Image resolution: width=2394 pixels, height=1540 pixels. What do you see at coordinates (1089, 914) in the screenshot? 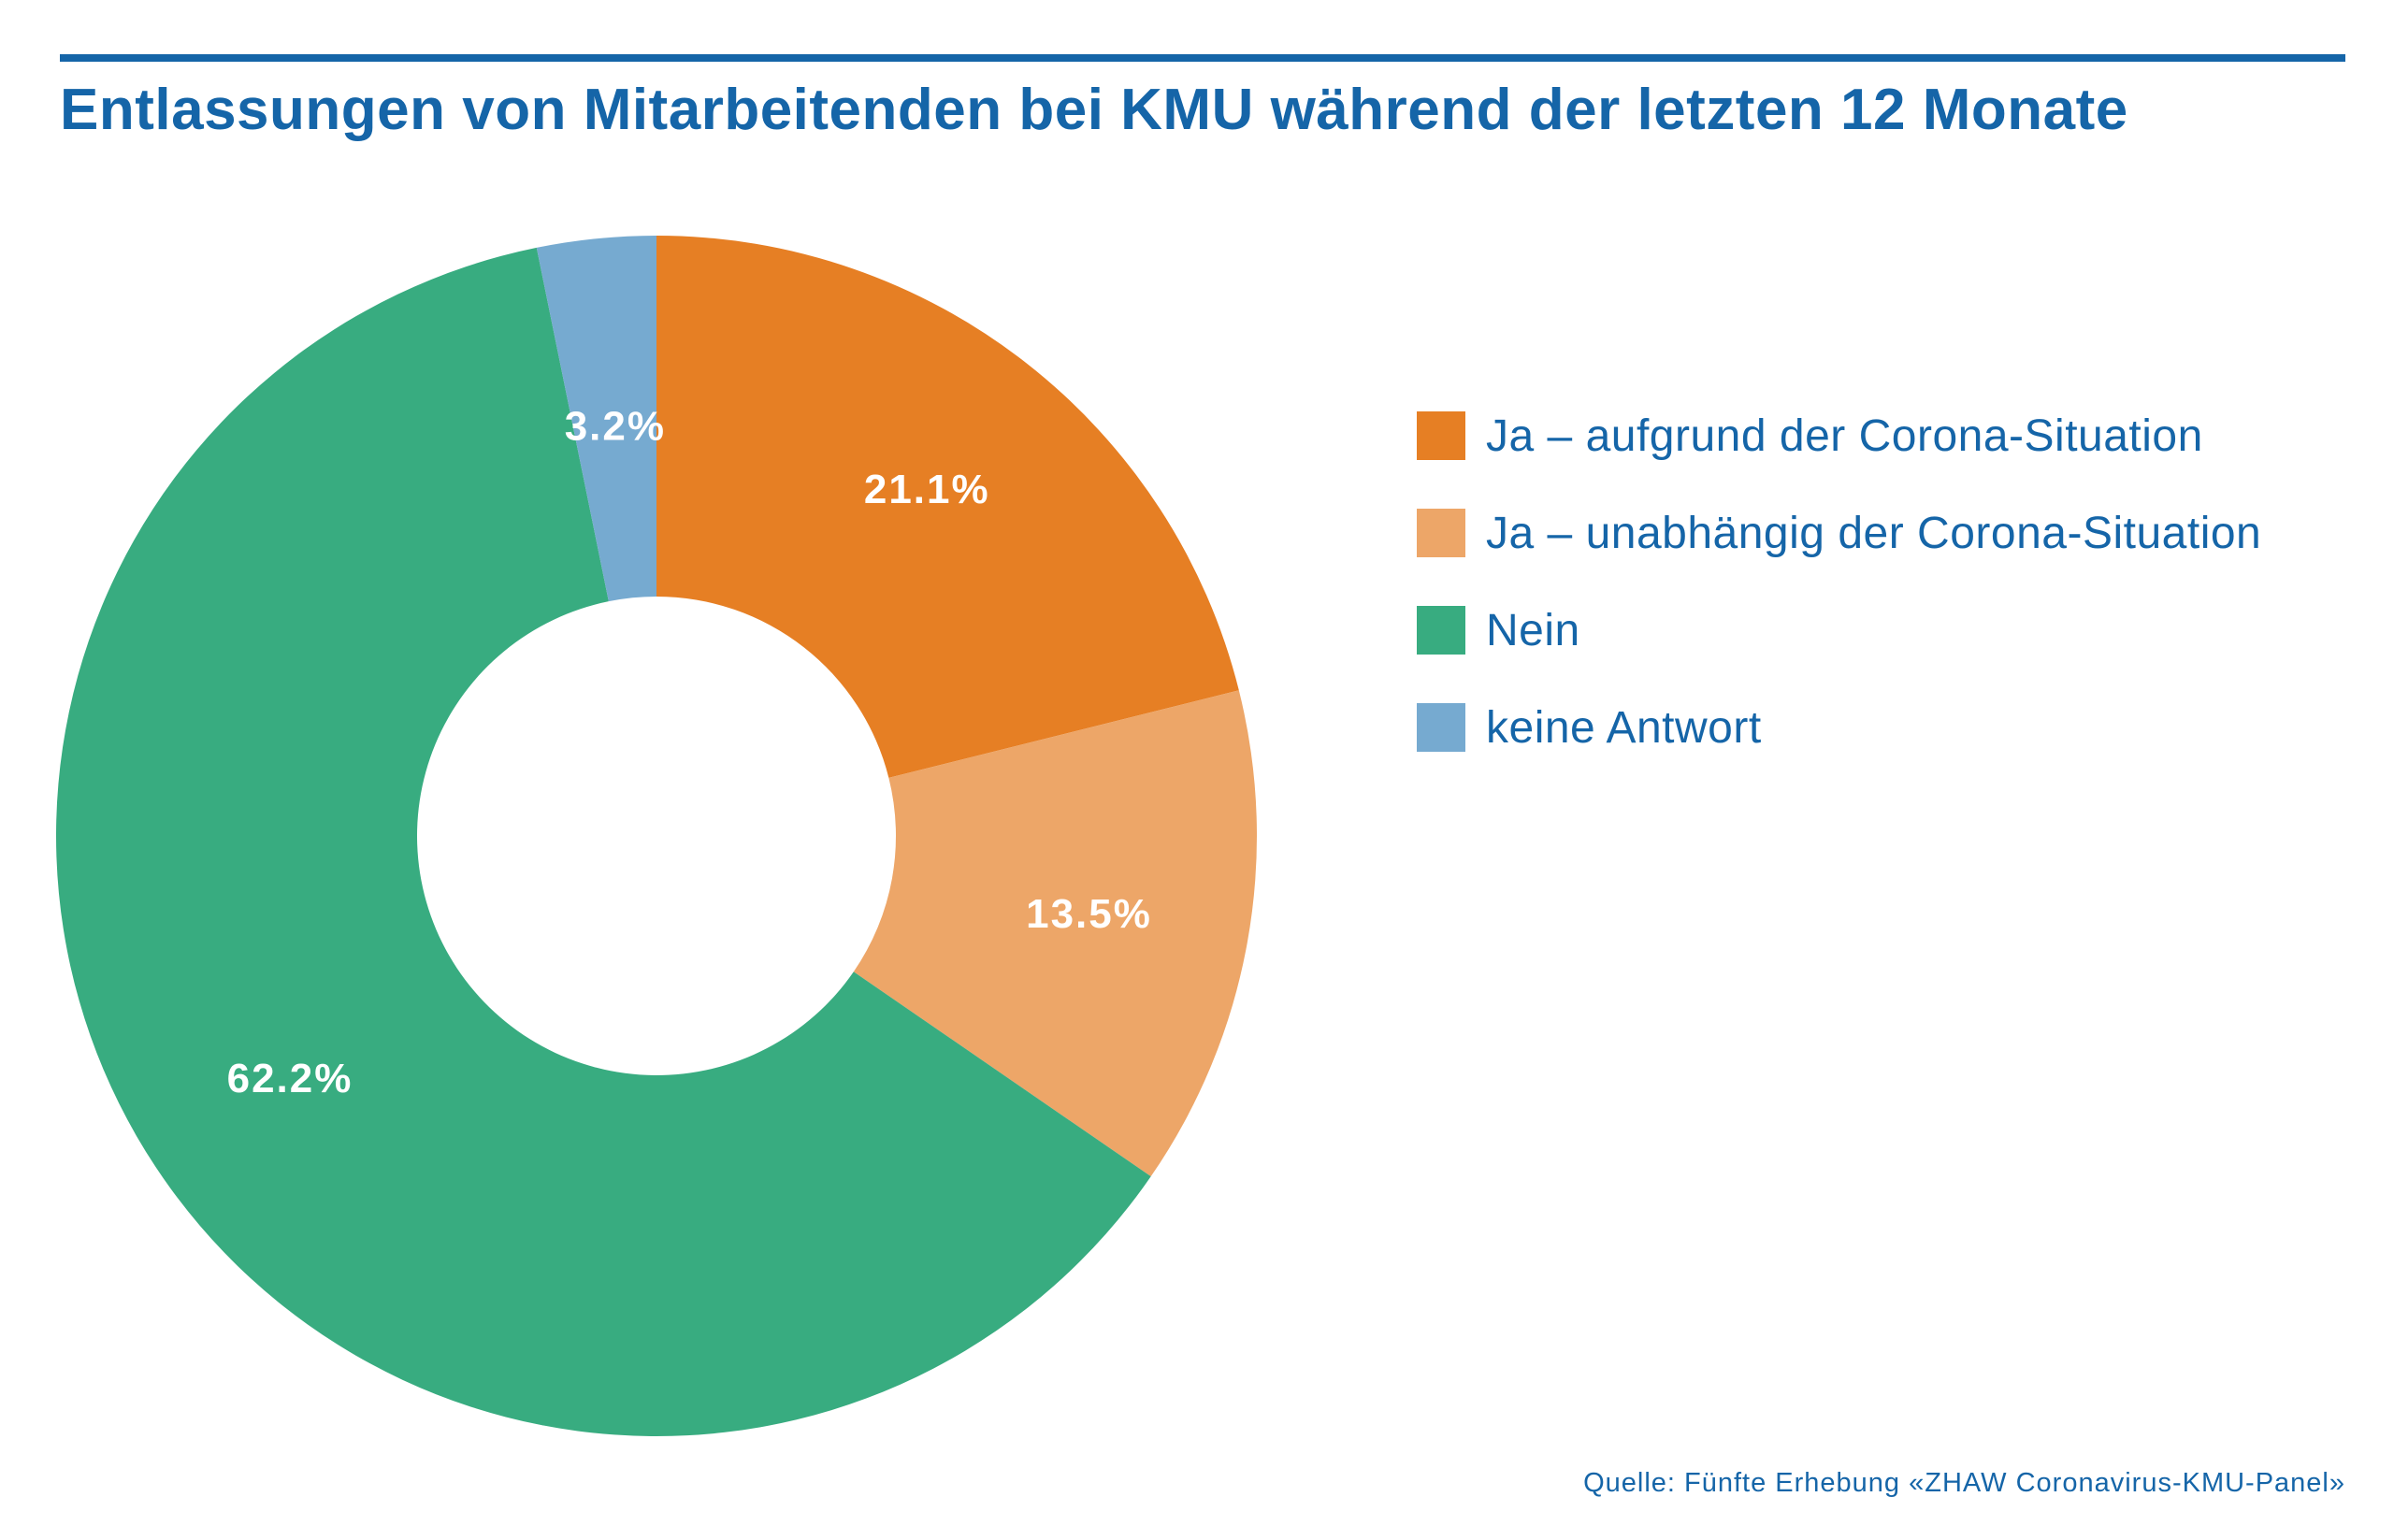
I see `slice-ja-unabhaengig-label: 13.5%` at bounding box center [1089, 914].